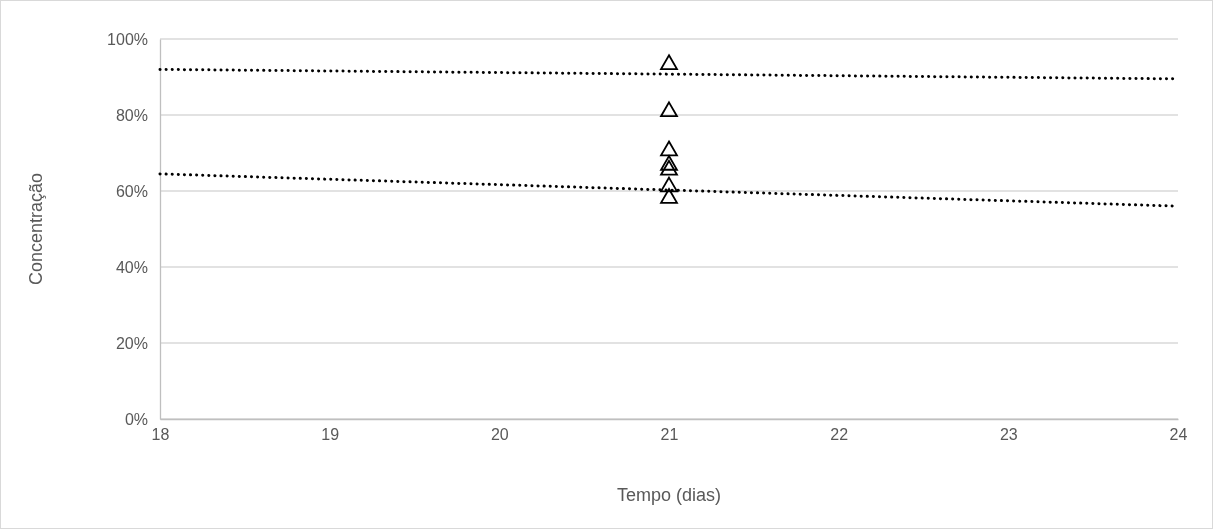 The image size is (1214, 530). I want to click on y-tick-label: 20%, so click(131, 343).